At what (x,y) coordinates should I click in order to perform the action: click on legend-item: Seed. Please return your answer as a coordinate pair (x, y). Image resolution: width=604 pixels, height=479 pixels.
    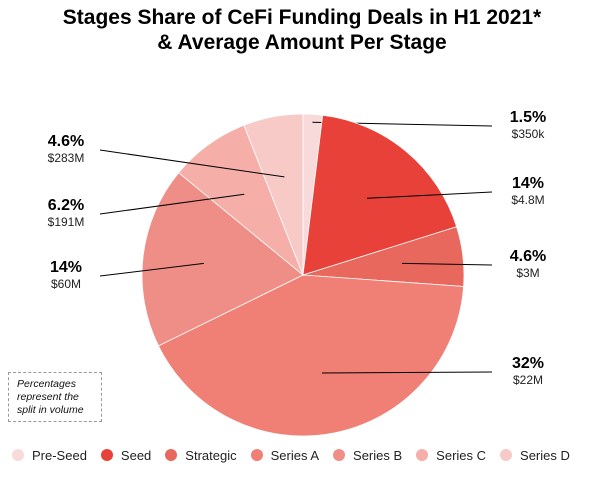
    Looking at the image, I should click on (126, 455).